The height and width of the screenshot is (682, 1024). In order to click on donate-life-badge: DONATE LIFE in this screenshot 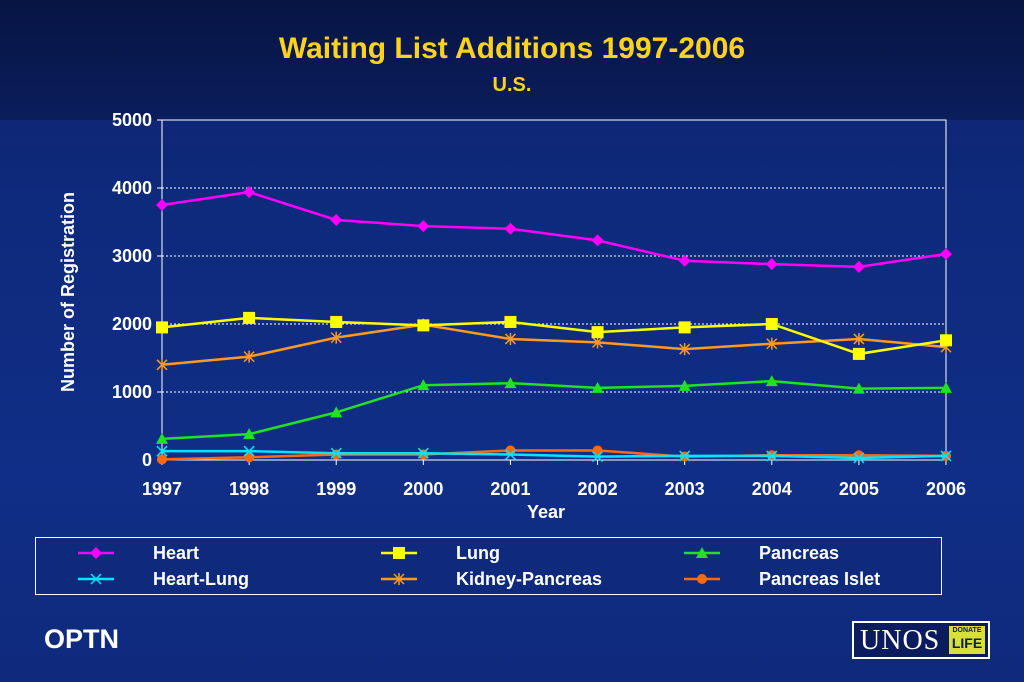, I will do `click(967, 640)`.